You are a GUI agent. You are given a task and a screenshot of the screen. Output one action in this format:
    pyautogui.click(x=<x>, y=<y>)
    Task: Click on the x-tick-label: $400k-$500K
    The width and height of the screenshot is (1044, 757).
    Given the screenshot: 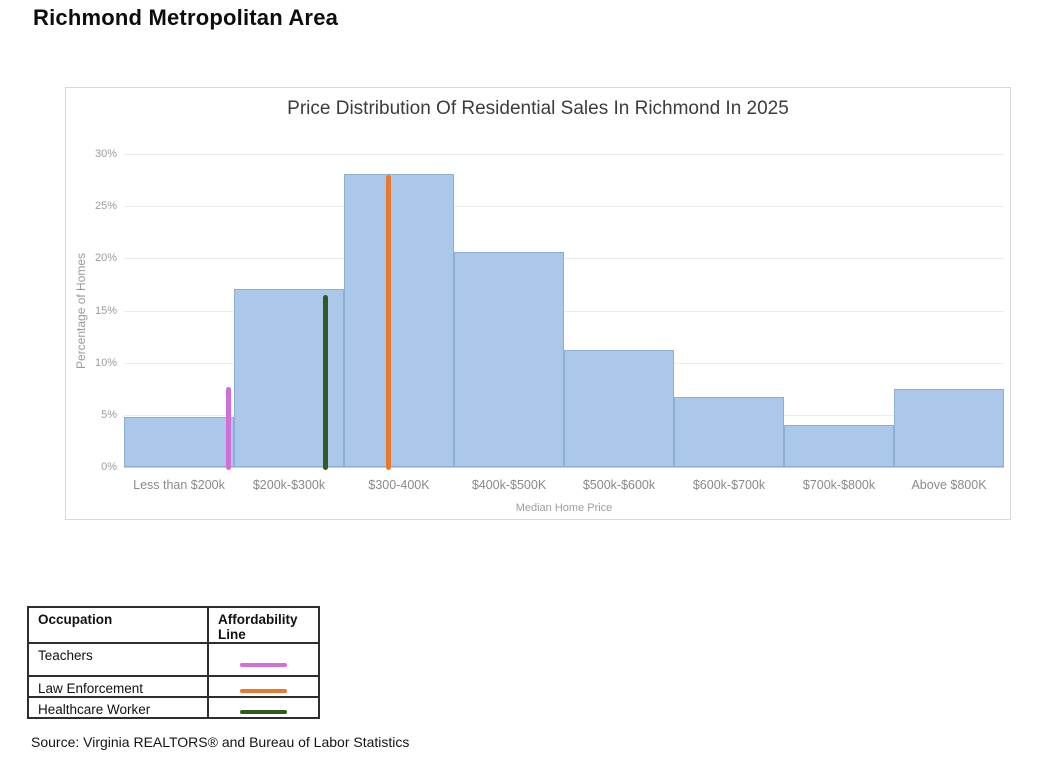 What is the action you would take?
    pyautogui.click(x=509, y=485)
    